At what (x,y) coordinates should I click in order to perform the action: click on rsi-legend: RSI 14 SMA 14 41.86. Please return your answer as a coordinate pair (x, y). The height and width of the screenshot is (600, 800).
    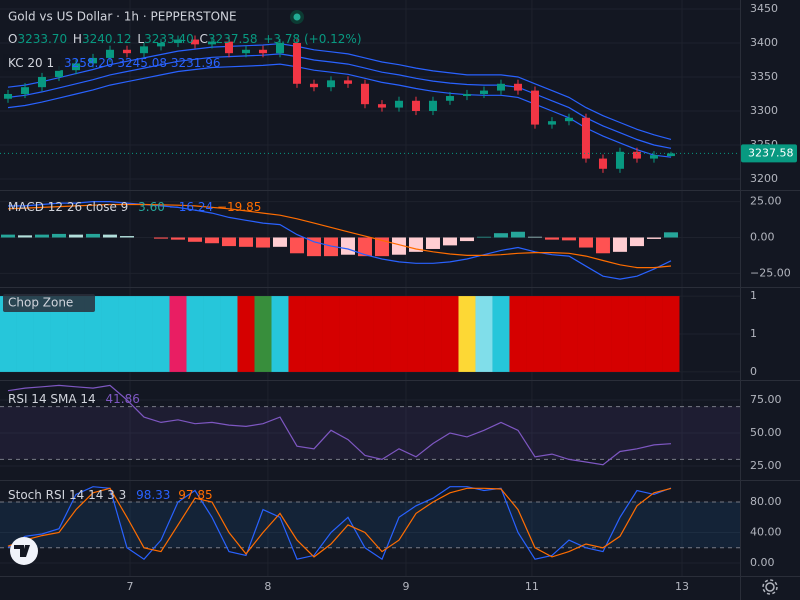
    Looking at the image, I should click on (74, 399).